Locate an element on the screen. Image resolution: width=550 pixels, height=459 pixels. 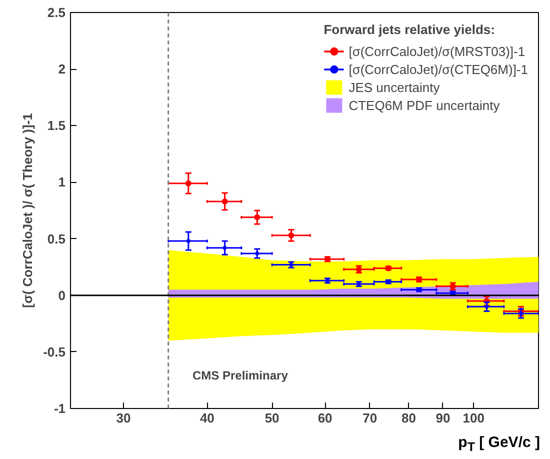
x-tick-label: 100 is located at coordinates (473, 418).